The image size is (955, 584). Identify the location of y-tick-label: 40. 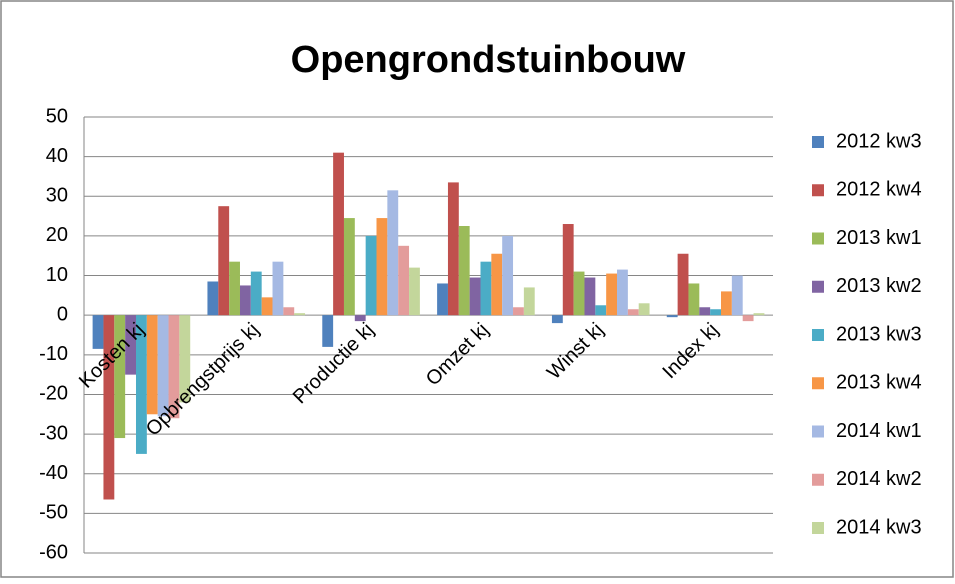
(57, 156).